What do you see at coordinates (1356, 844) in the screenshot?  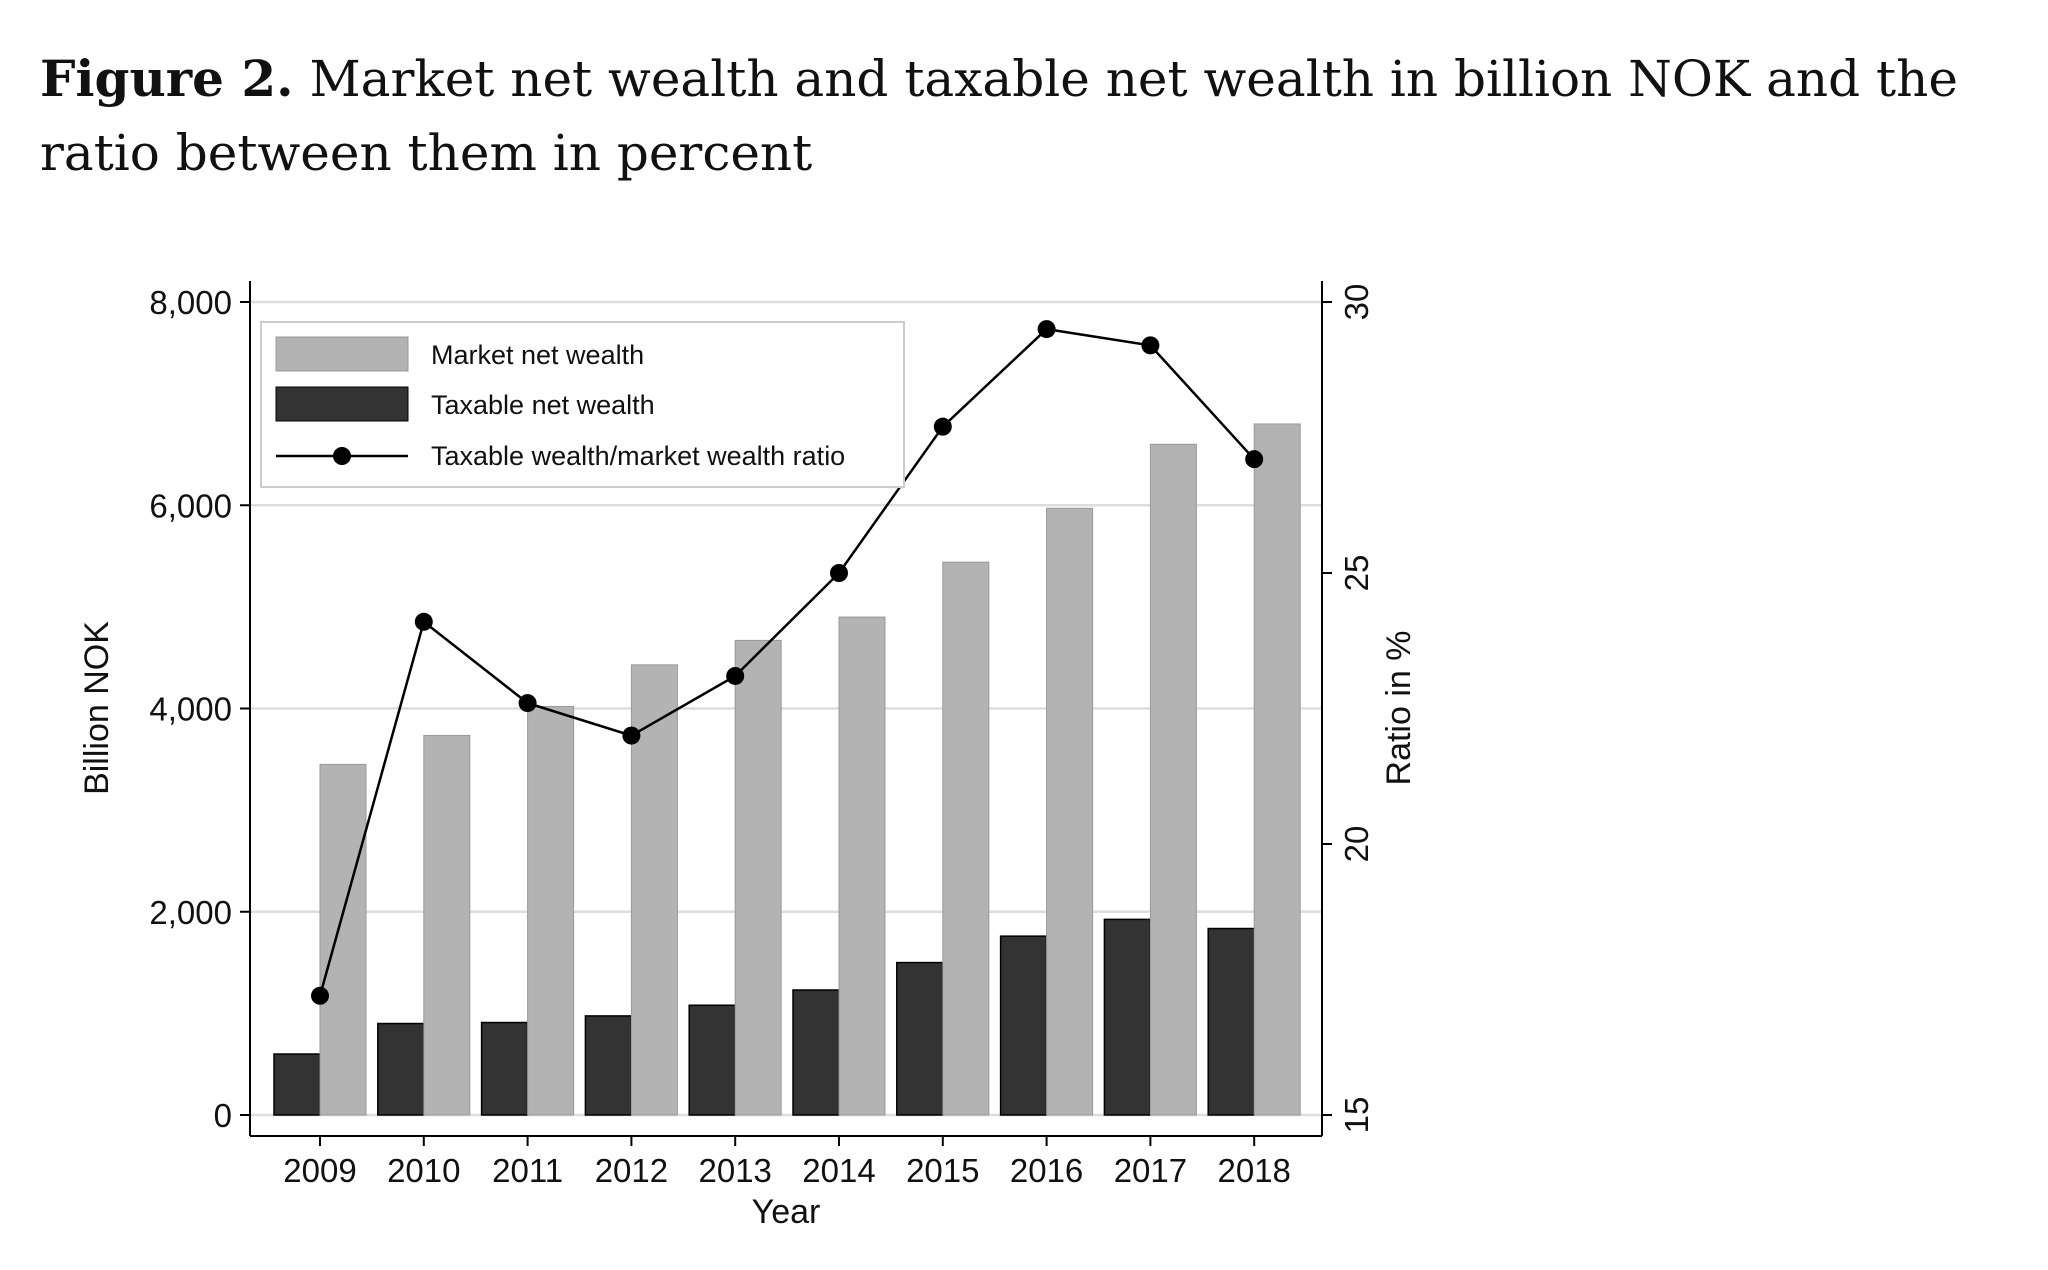 I see `y2-tick-label: 20` at bounding box center [1356, 844].